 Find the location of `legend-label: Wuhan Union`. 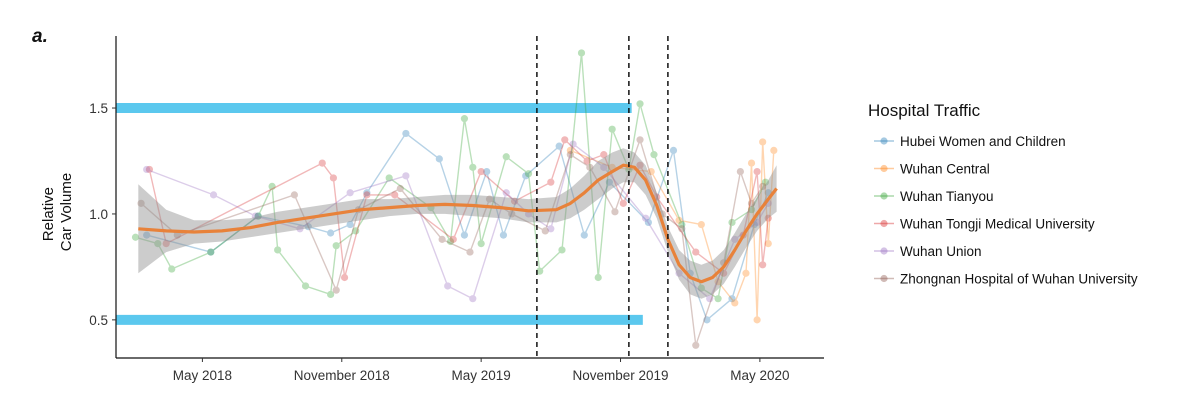

legend-label: Wuhan Union is located at coordinates (941, 251).